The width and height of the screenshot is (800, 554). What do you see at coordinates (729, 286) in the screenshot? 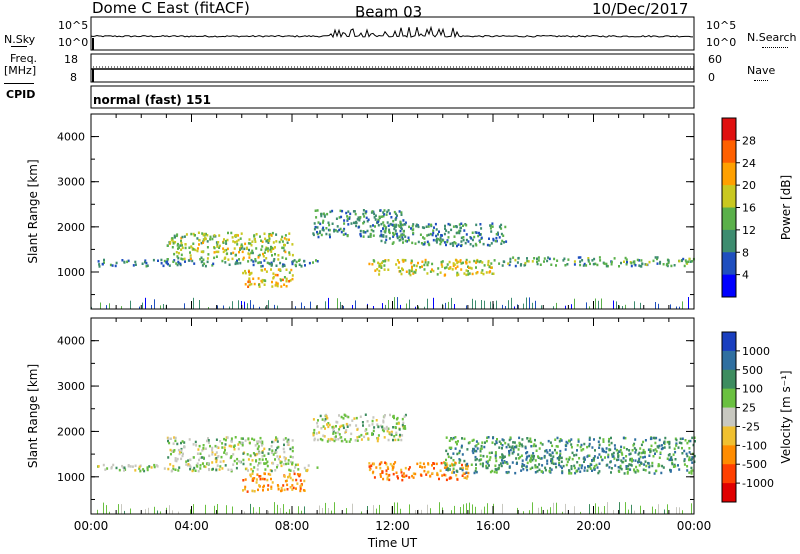
I see `power-colorbar-swatch` at bounding box center [729, 286].